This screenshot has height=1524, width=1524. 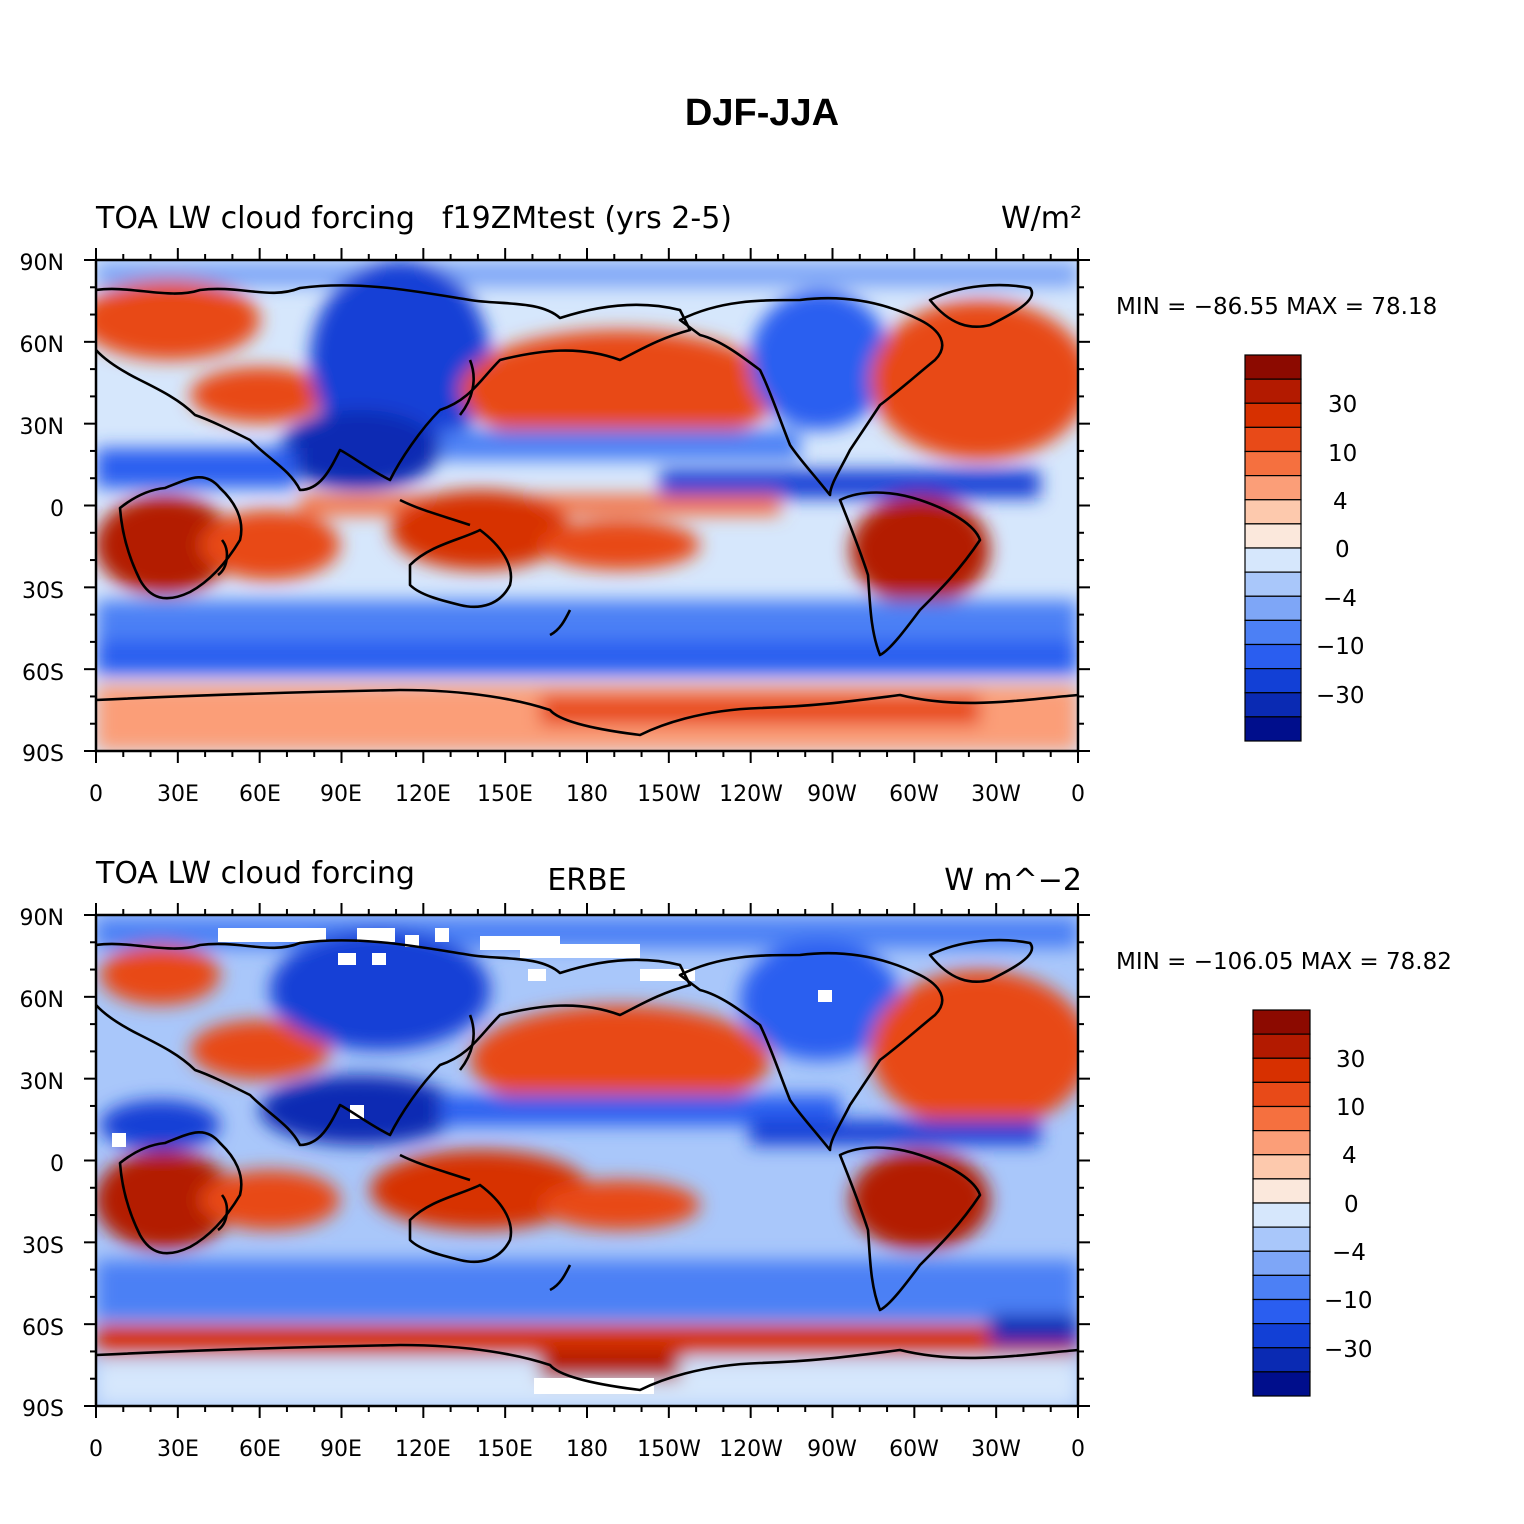 What do you see at coordinates (255, 873) in the screenshot?
I see `panel-obs-left-label: TOA LW cloud forcing` at bounding box center [255, 873].